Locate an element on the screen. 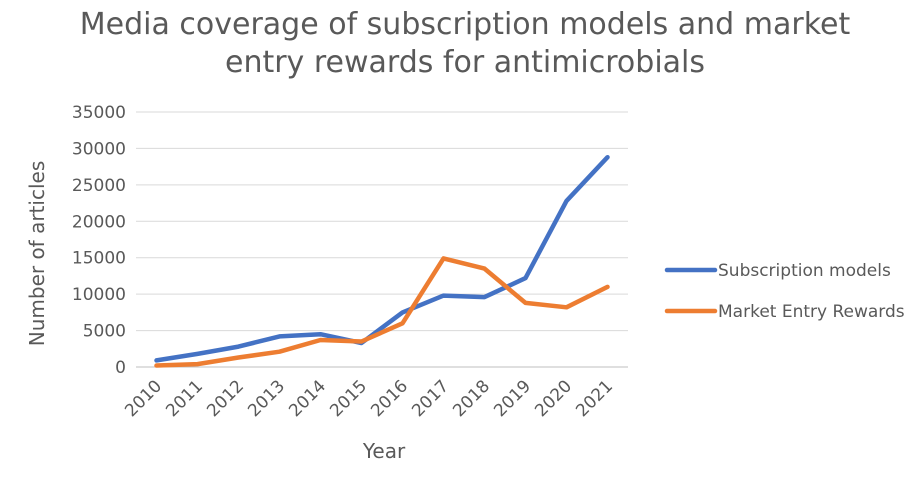 The height and width of the screenshot is (487, 920). y-tick-label: 30000 is located at coordinates (99, 149).